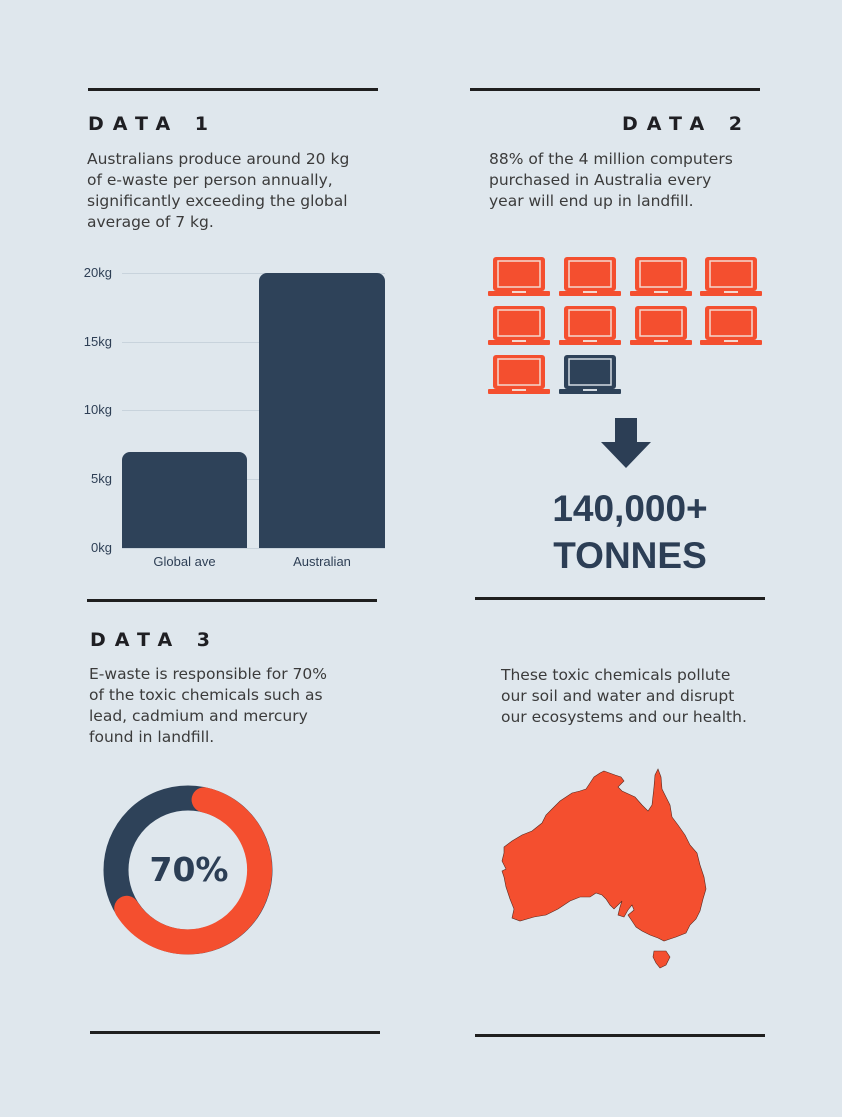 This screenshot has width=842, height=1117. I want to click on stat-unit: TONNES, so click(630, 555).